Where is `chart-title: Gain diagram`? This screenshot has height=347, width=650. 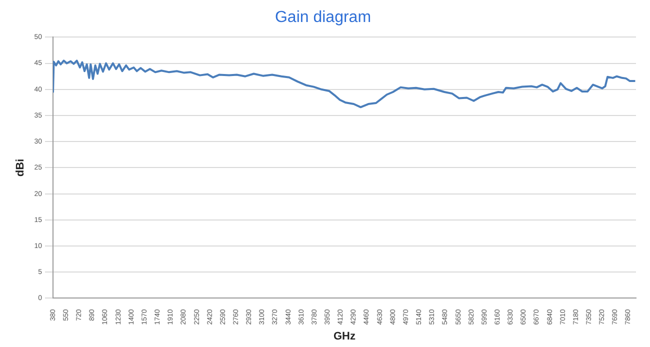 chart-title: Gain diagram is located at coordinates (323, 17).